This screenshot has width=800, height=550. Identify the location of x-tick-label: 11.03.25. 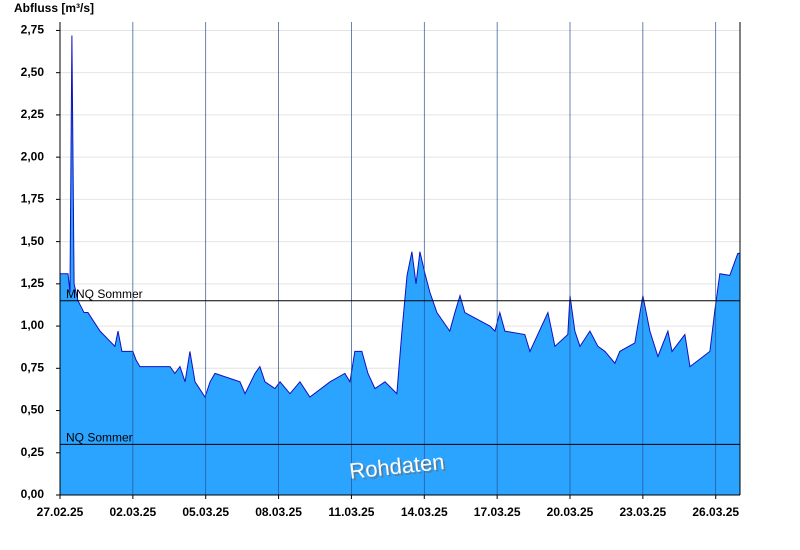
(351, 512).